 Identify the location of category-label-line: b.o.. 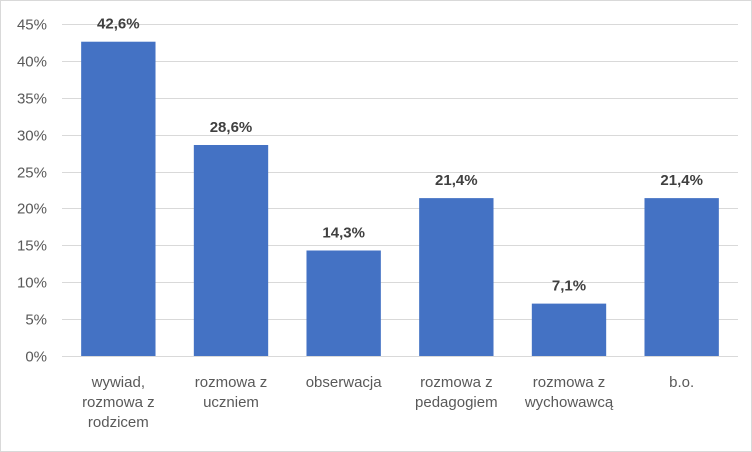
(681, 382).